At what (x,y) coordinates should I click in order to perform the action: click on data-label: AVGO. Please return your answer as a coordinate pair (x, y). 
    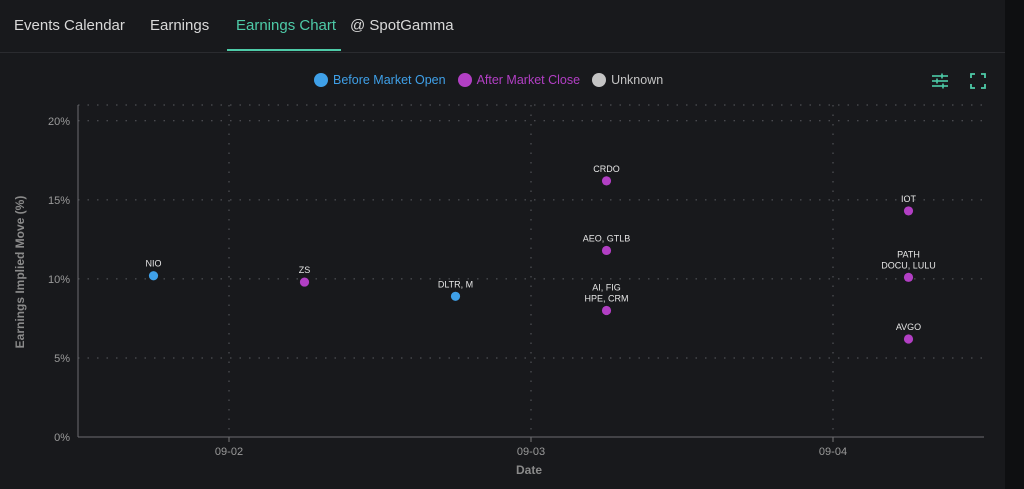
    Looking at the image, I should click on (908, 327).